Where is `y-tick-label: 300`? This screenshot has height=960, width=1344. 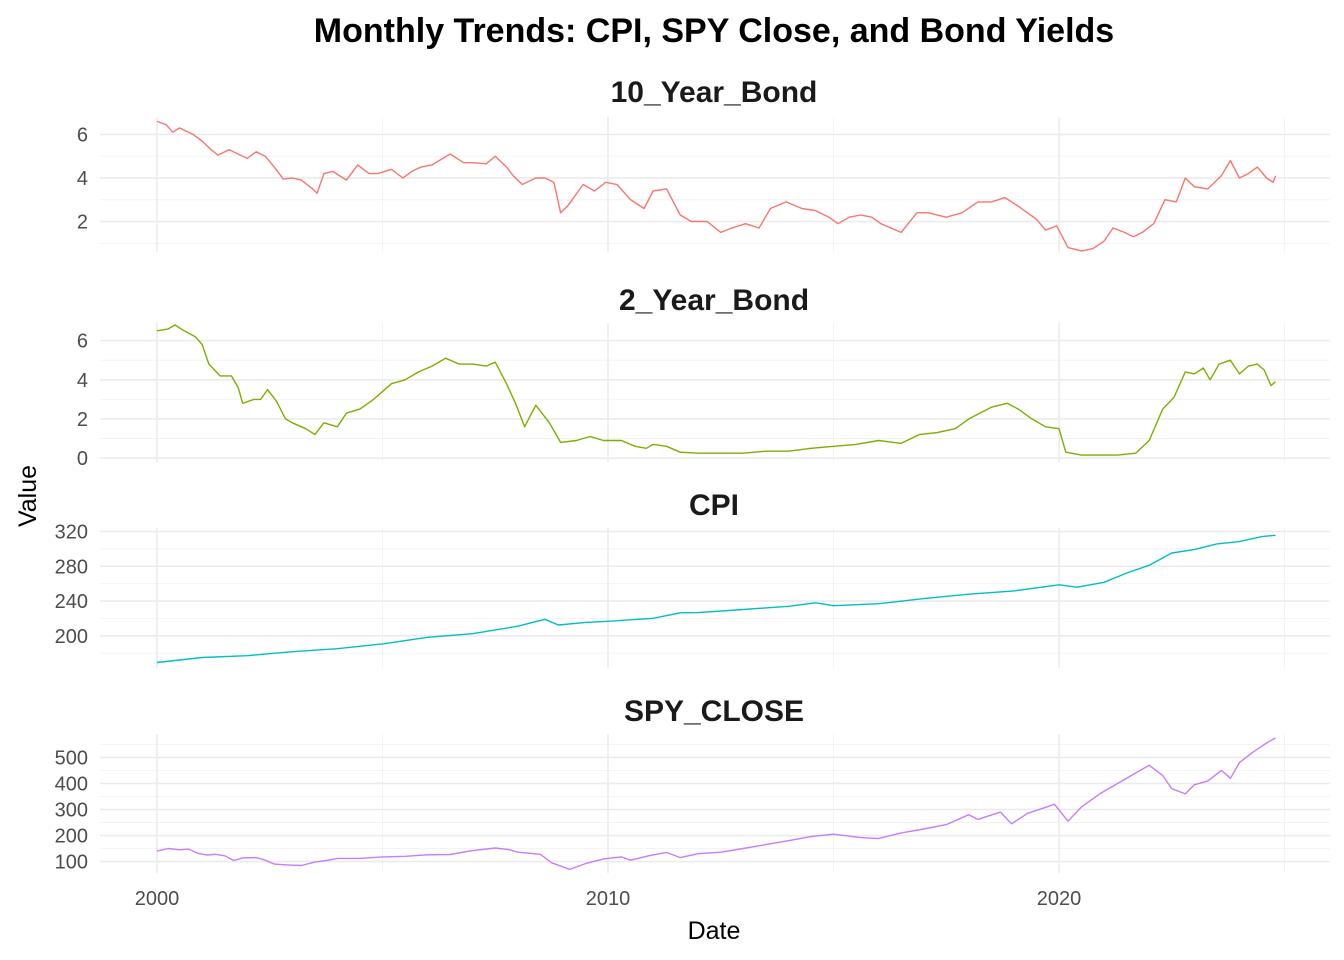 y-tick-label: 300 is located at coordinates (71, 810).